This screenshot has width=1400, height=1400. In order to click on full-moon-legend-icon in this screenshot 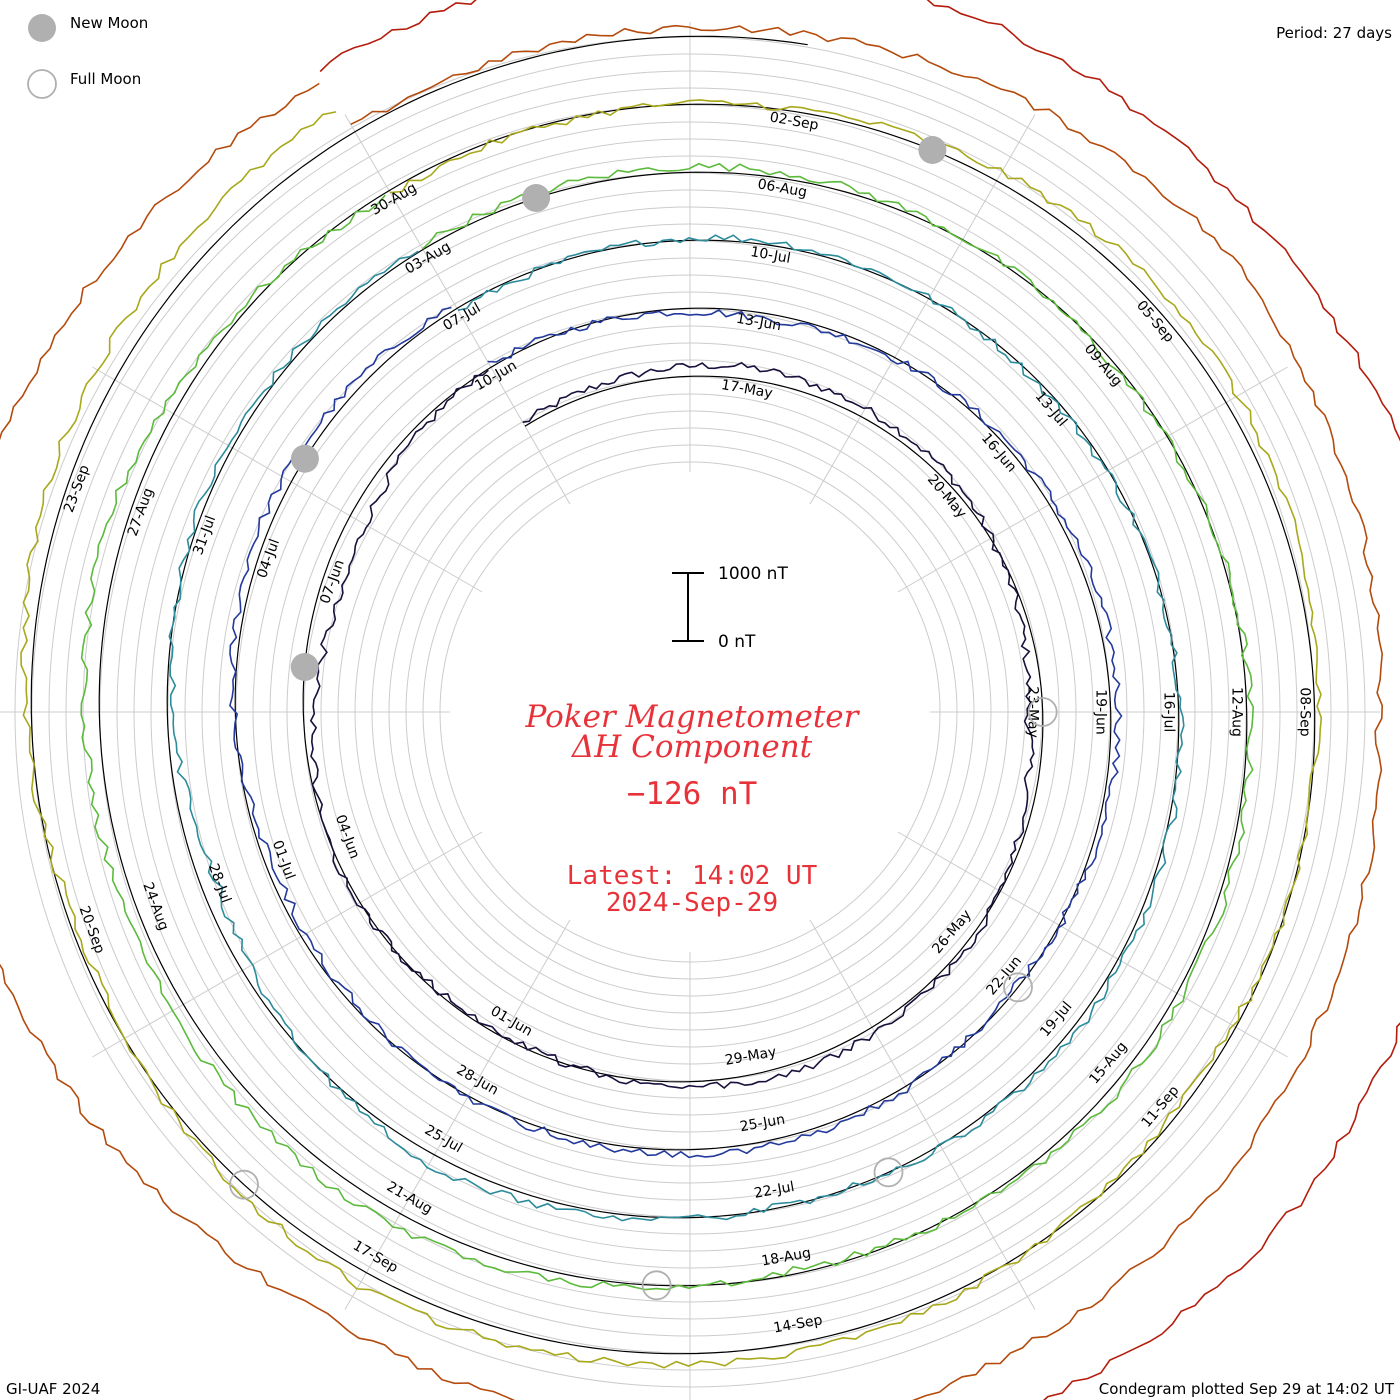, I will do `click(42, 84)`.